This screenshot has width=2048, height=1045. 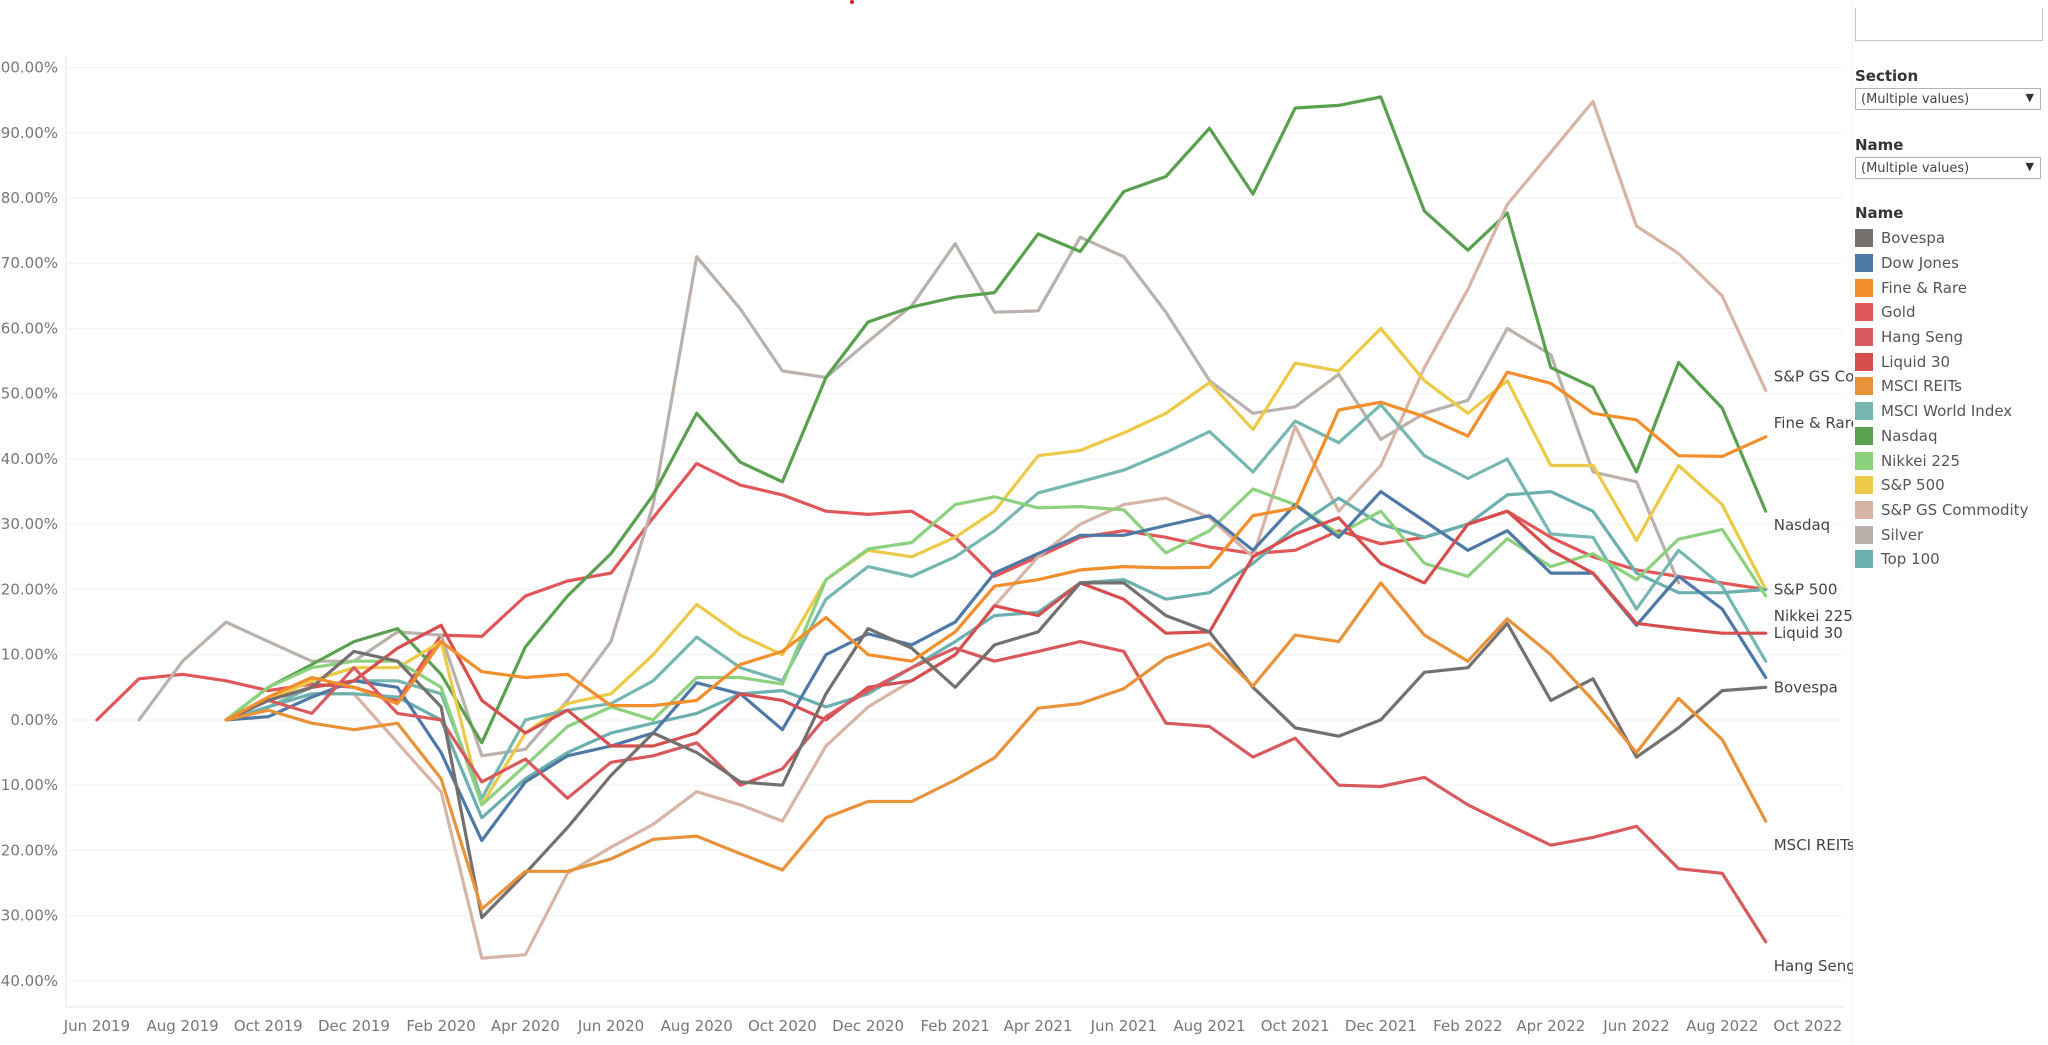 I want to click on y-tick-label: 20.00%, so click(x=29, y=589).